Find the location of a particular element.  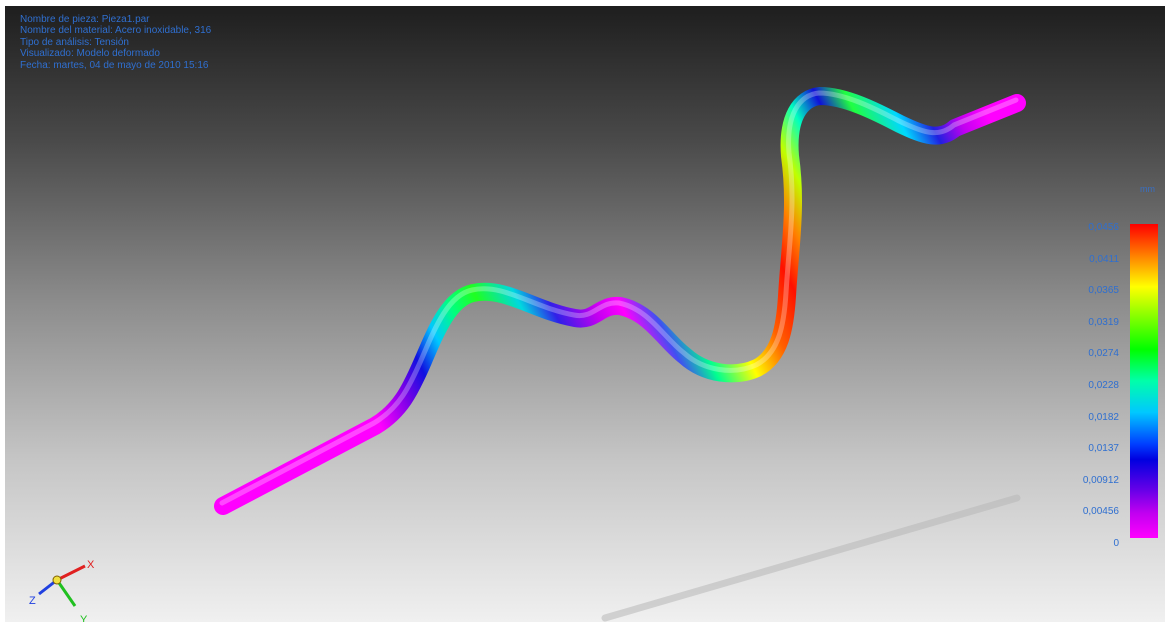

legend-value-label: 0,0182 is located at coordinates (1103, 417).